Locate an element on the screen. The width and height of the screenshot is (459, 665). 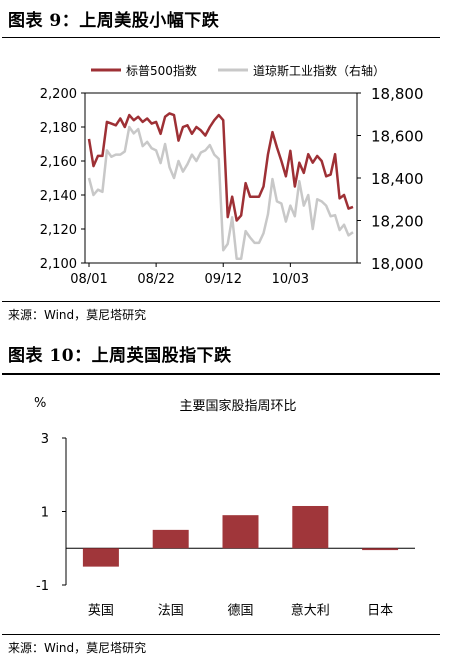
y-left-tick-label: 2,140 is located at coordinates (58, 196).